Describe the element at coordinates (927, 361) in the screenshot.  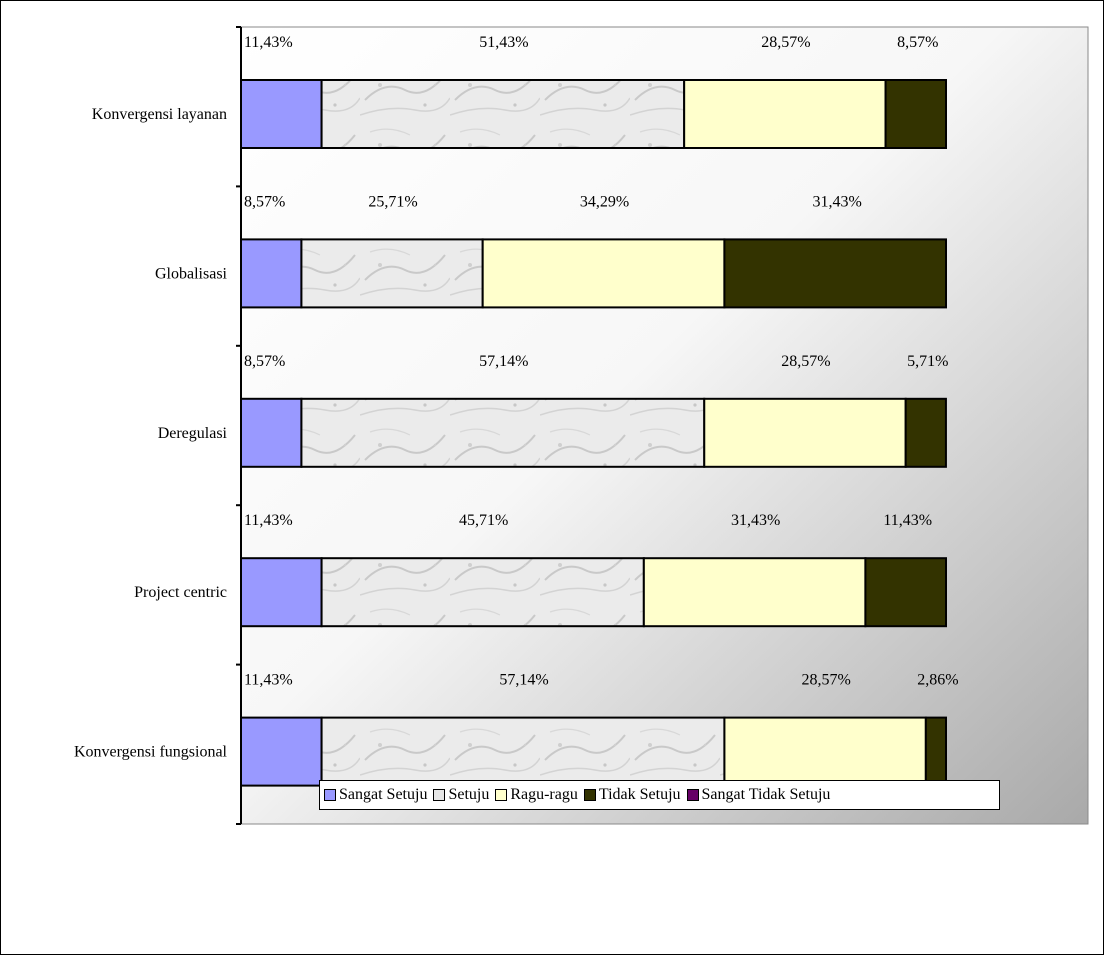
I see `data-label: 5,71%` at that location.